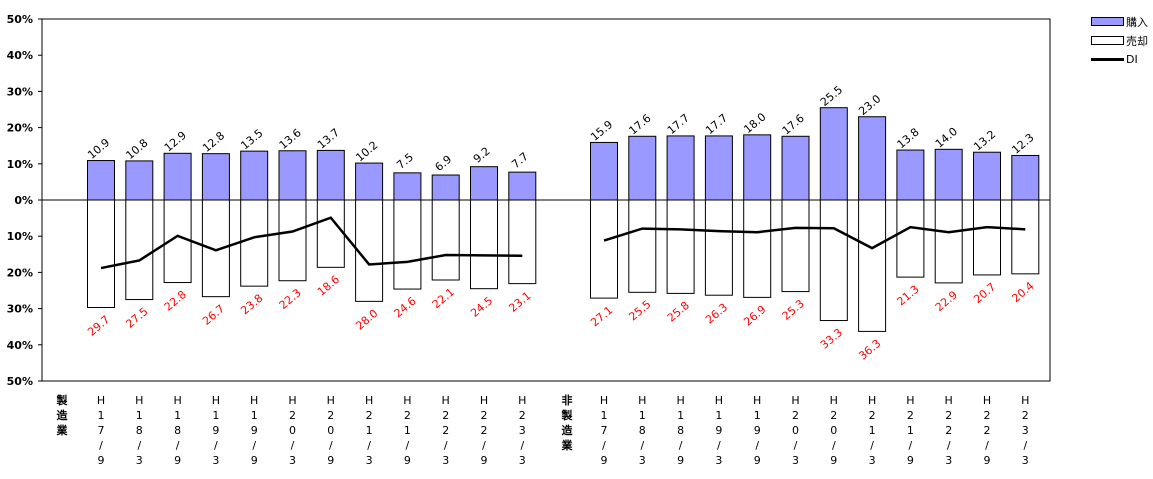  Describe the element at coordinates (567, 400) in the screenshot. I see `group-label-char: 非` at that location.